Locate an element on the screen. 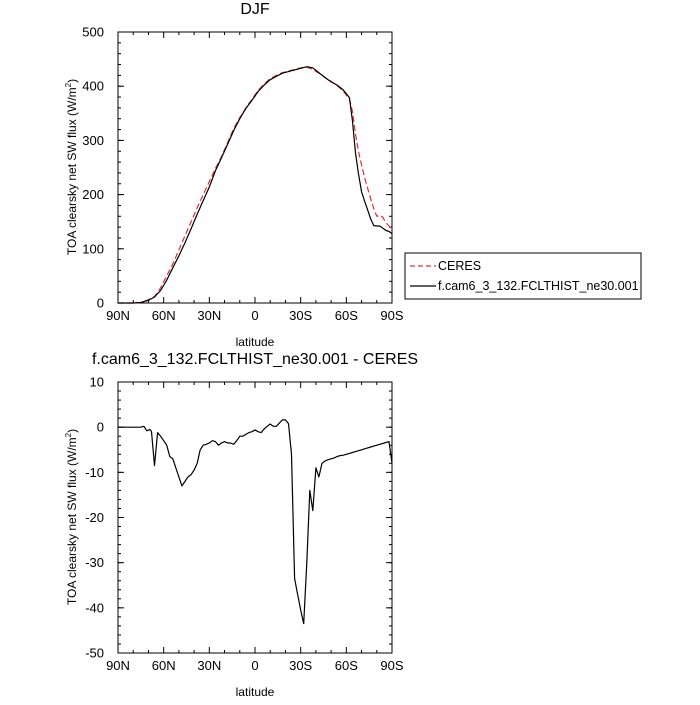 This screenshot has height=705, width=700. bottom-x-tick-label: 30N is located at coordinates (209, 665).